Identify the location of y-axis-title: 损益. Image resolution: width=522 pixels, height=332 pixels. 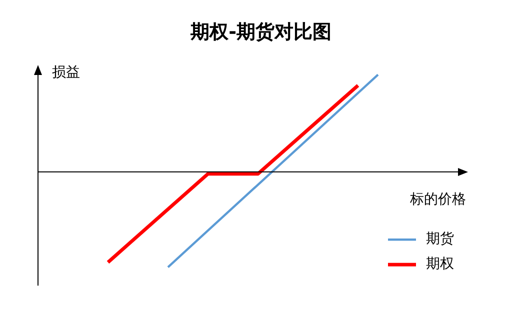
(66, 72).